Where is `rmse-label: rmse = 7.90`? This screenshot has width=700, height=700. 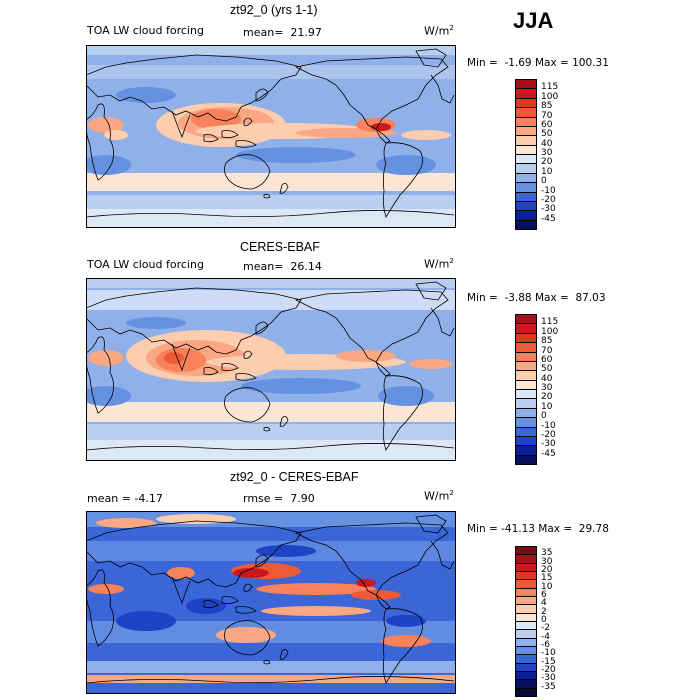 rmse-label: rmse = 7.90 is located at coordinates (279, 498).